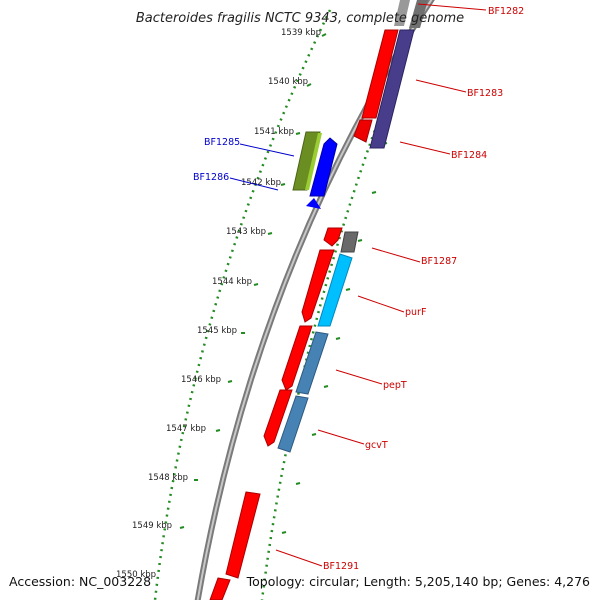  I want to click on gene-label-bf1285: BF1285, so click(222, 142).